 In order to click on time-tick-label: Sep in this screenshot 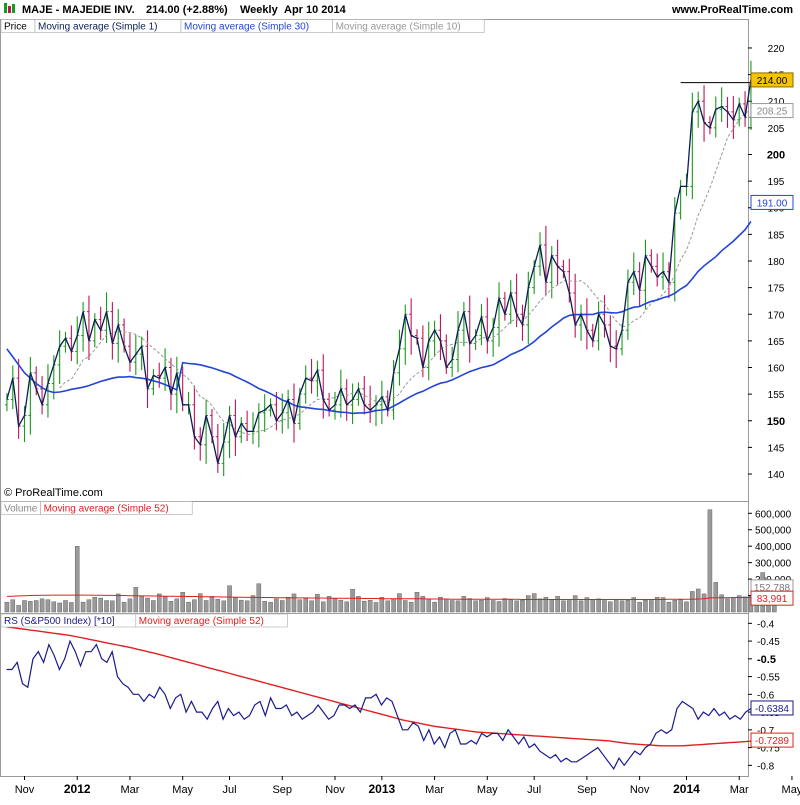, I will do `click(282, 790)`.